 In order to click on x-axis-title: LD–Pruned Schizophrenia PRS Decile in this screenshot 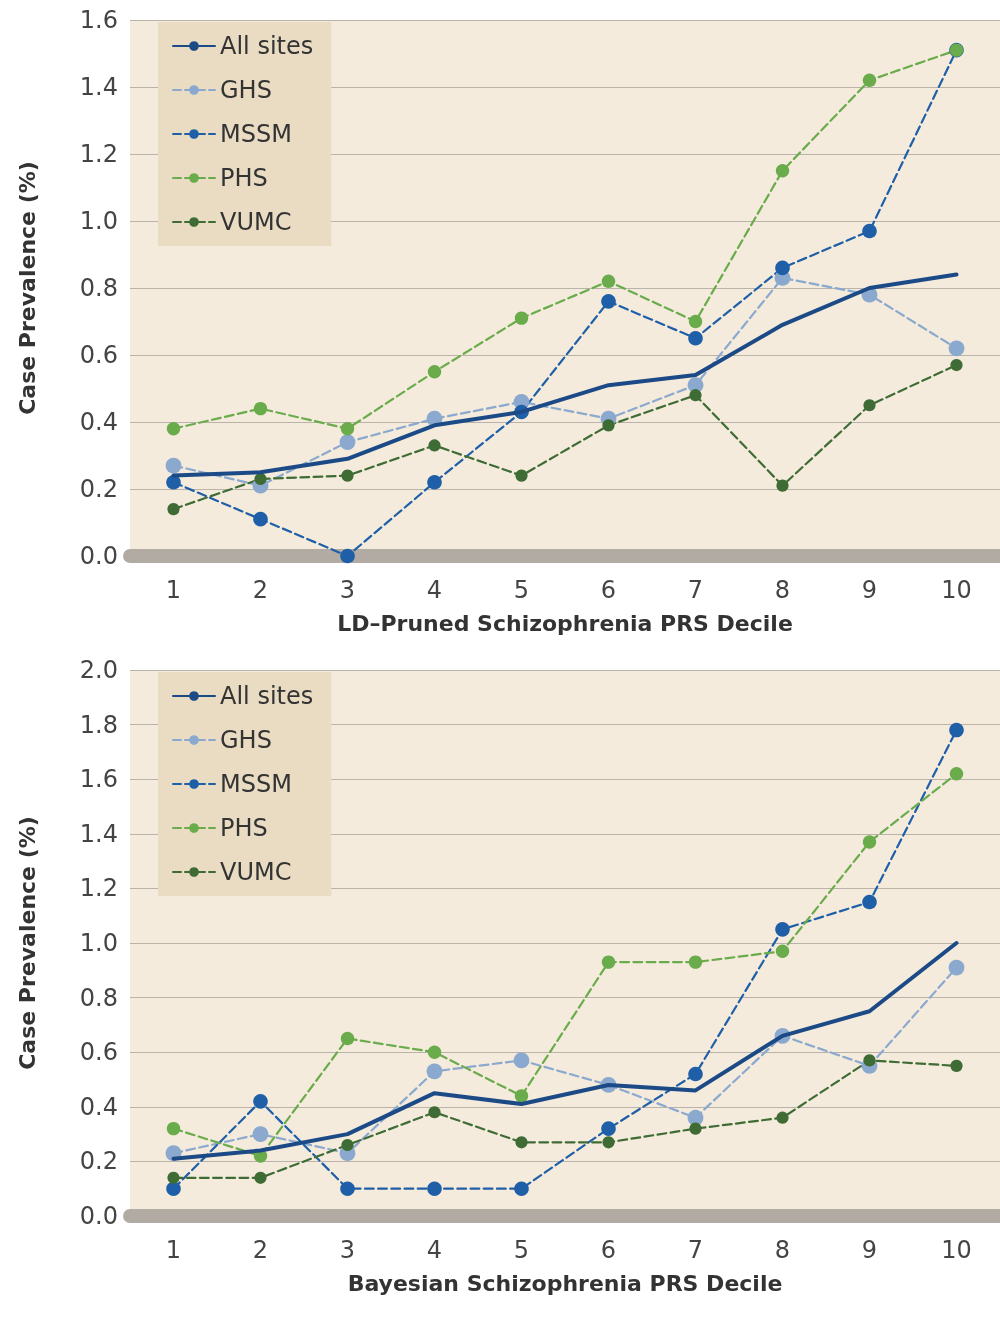, I will do `click(565, 623)`.